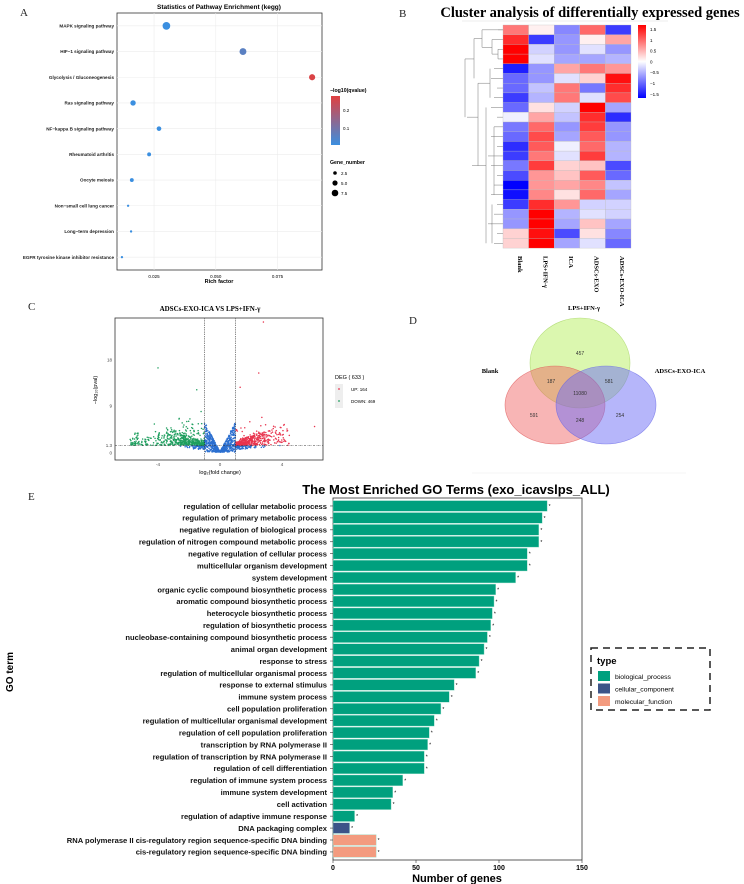  I want to click on heatmap-scale-label: 0, so click(651, 61).